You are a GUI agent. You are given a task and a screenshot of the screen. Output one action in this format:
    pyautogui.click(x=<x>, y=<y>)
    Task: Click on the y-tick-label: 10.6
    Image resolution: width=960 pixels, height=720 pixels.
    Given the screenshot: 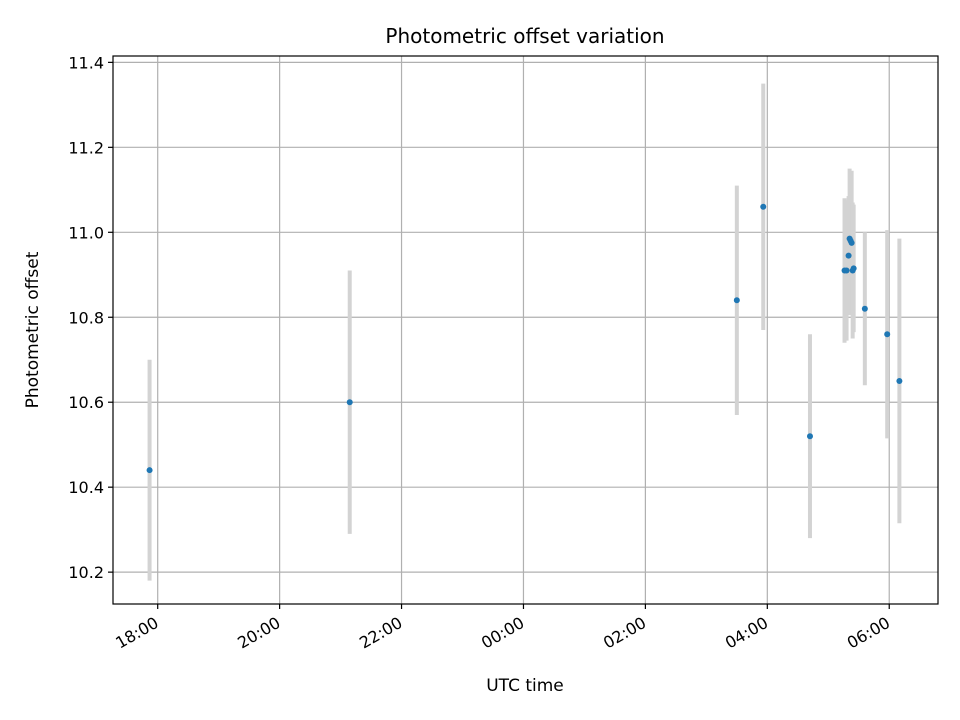 What is the action you would take?
    pyautogui.click(x=86, y=402)
    